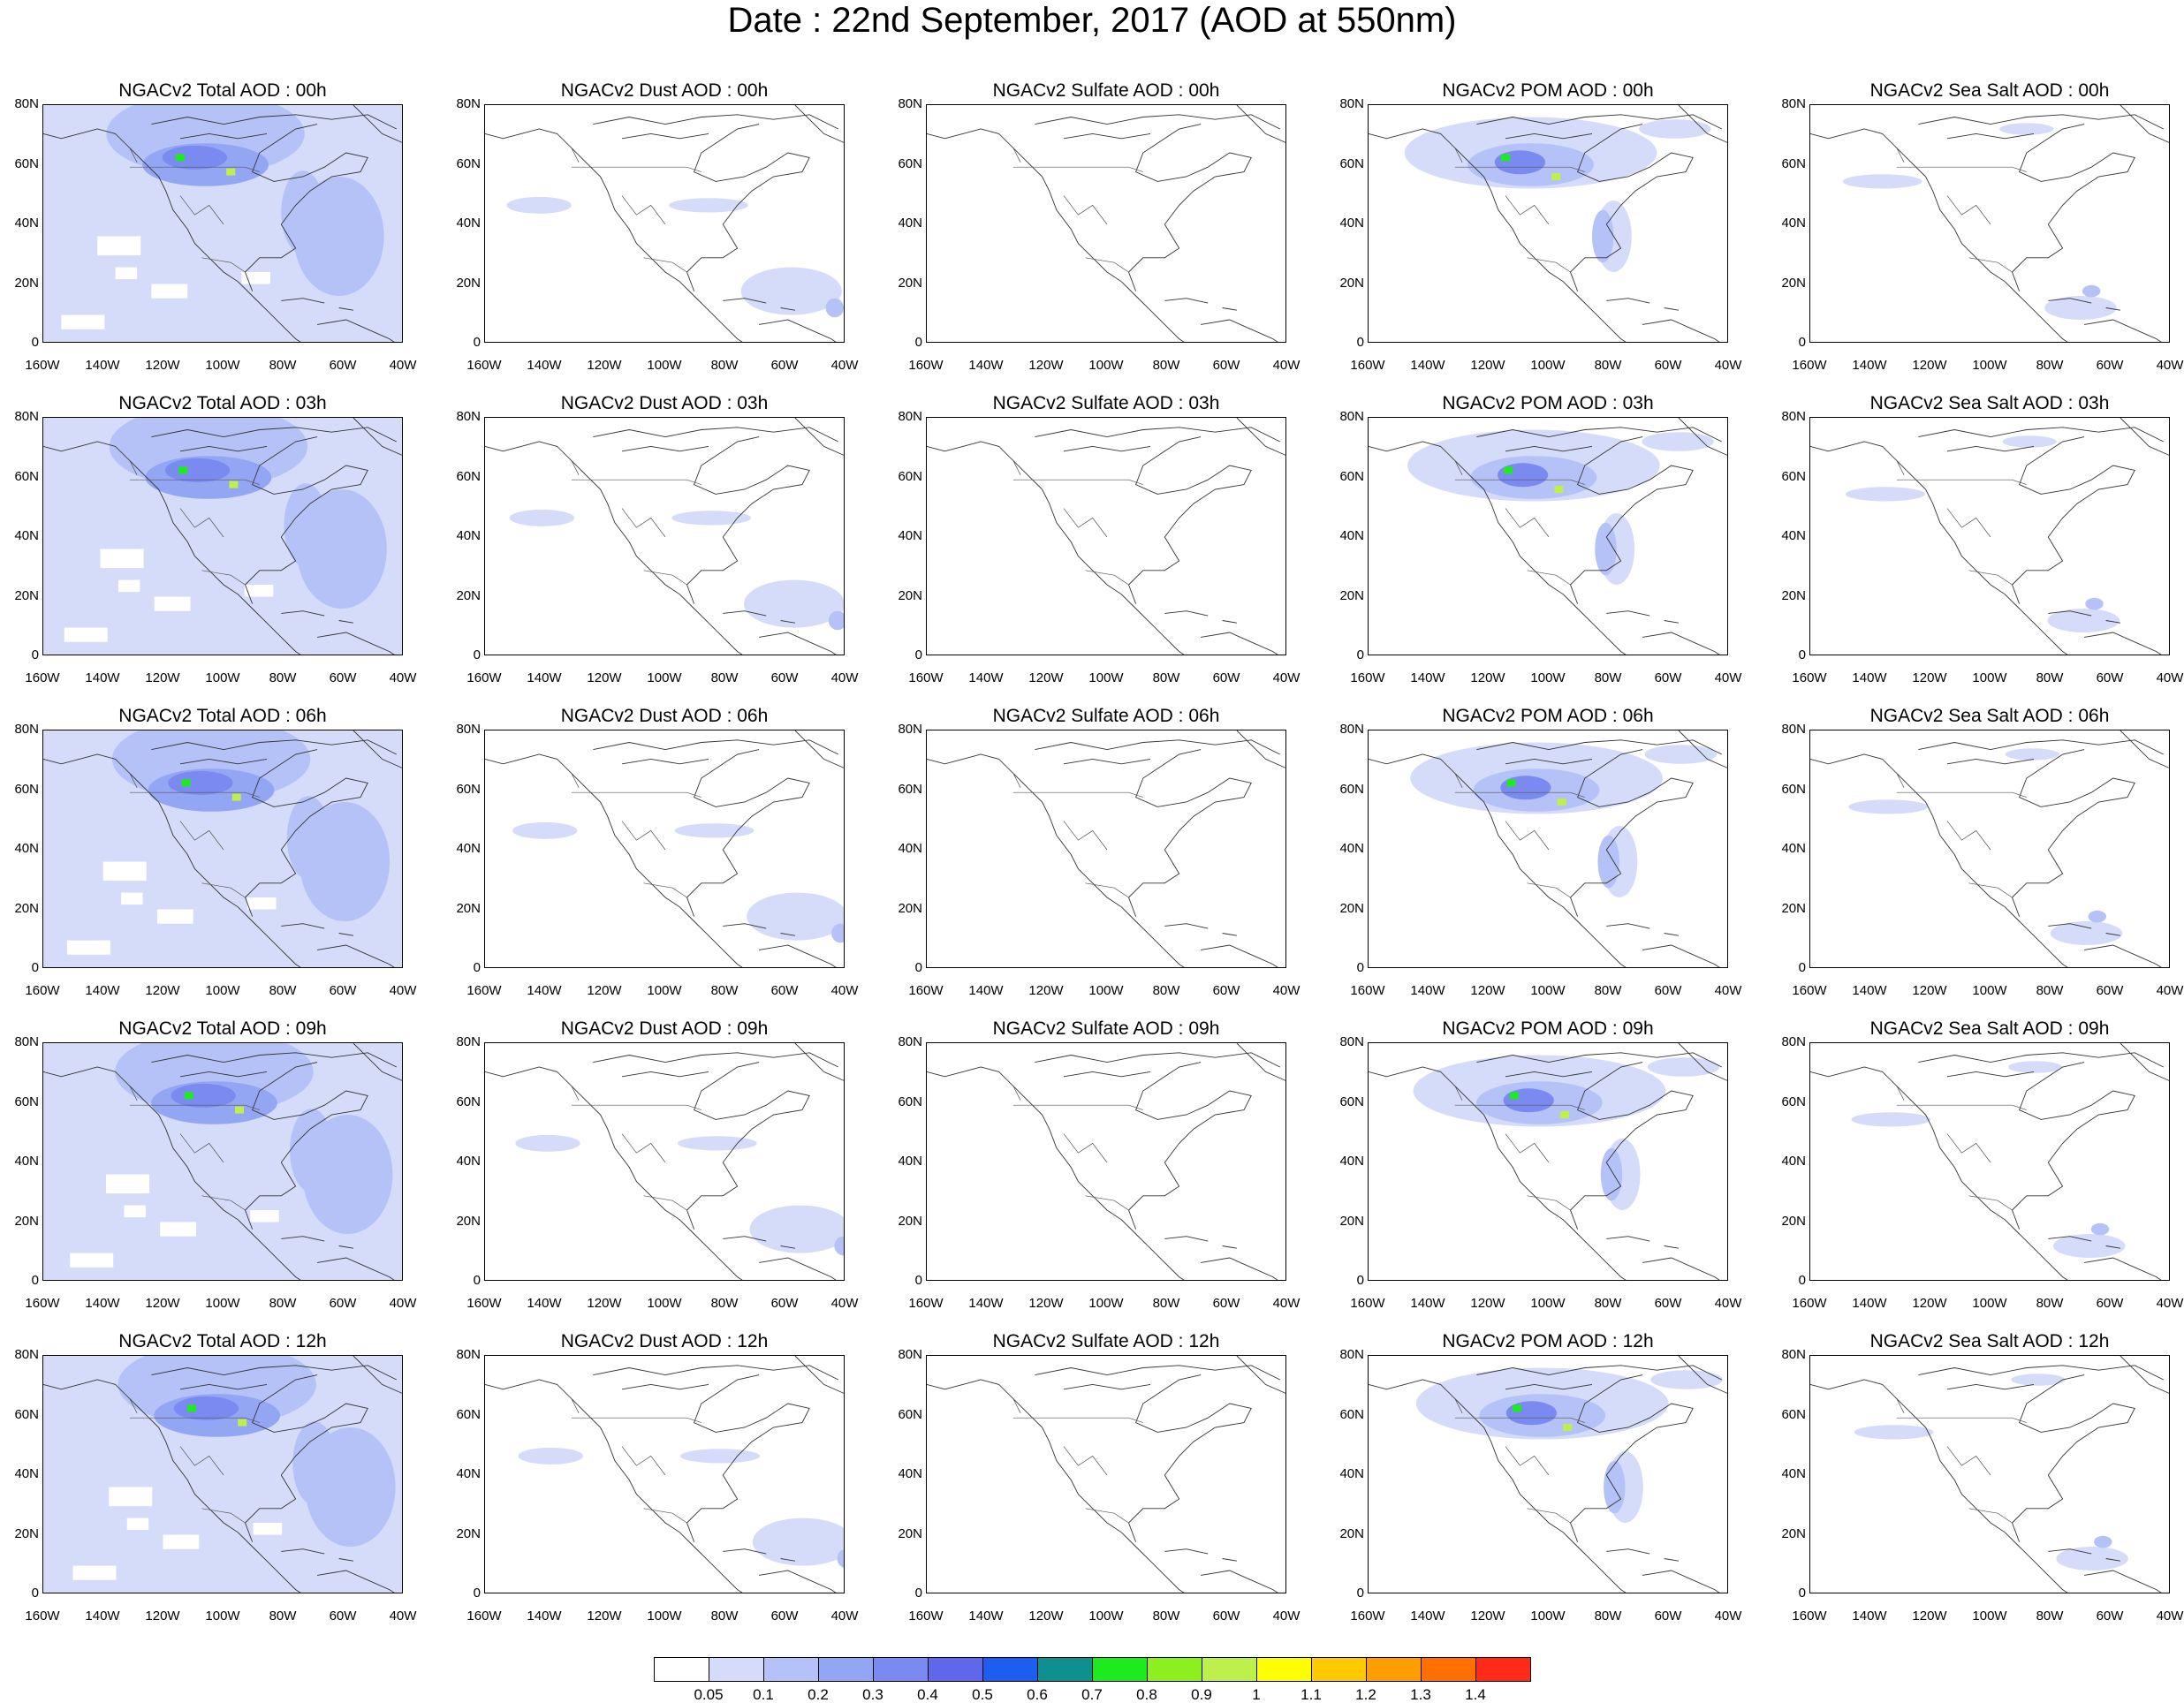  What do you see at coordinates (1092, 1669) in the screenshot?
I see `colorbar` at bounding box center [1092, 1669].